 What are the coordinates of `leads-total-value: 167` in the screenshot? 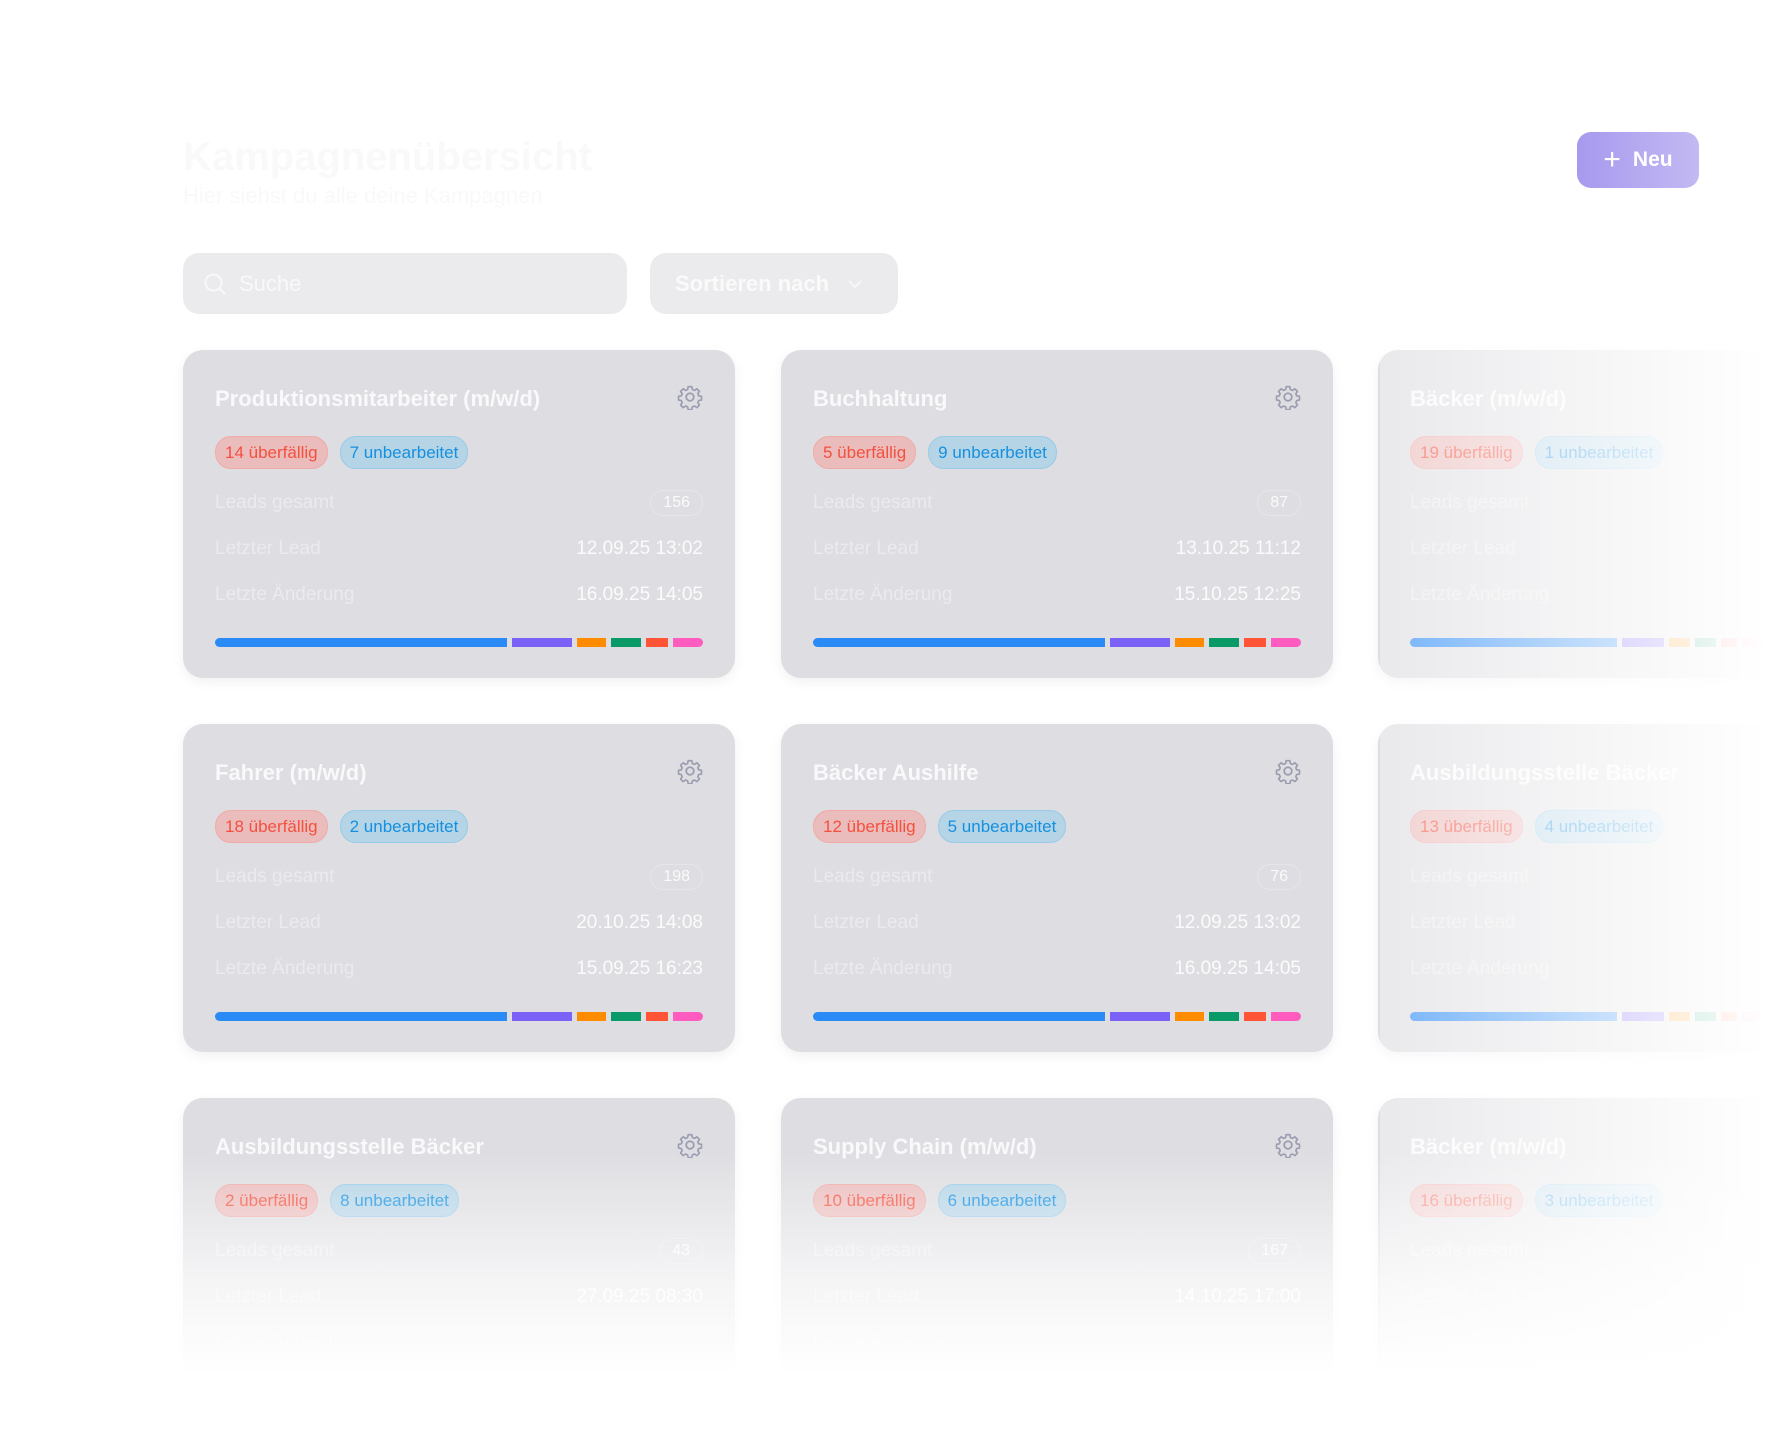 It's located at (1274, 1251).